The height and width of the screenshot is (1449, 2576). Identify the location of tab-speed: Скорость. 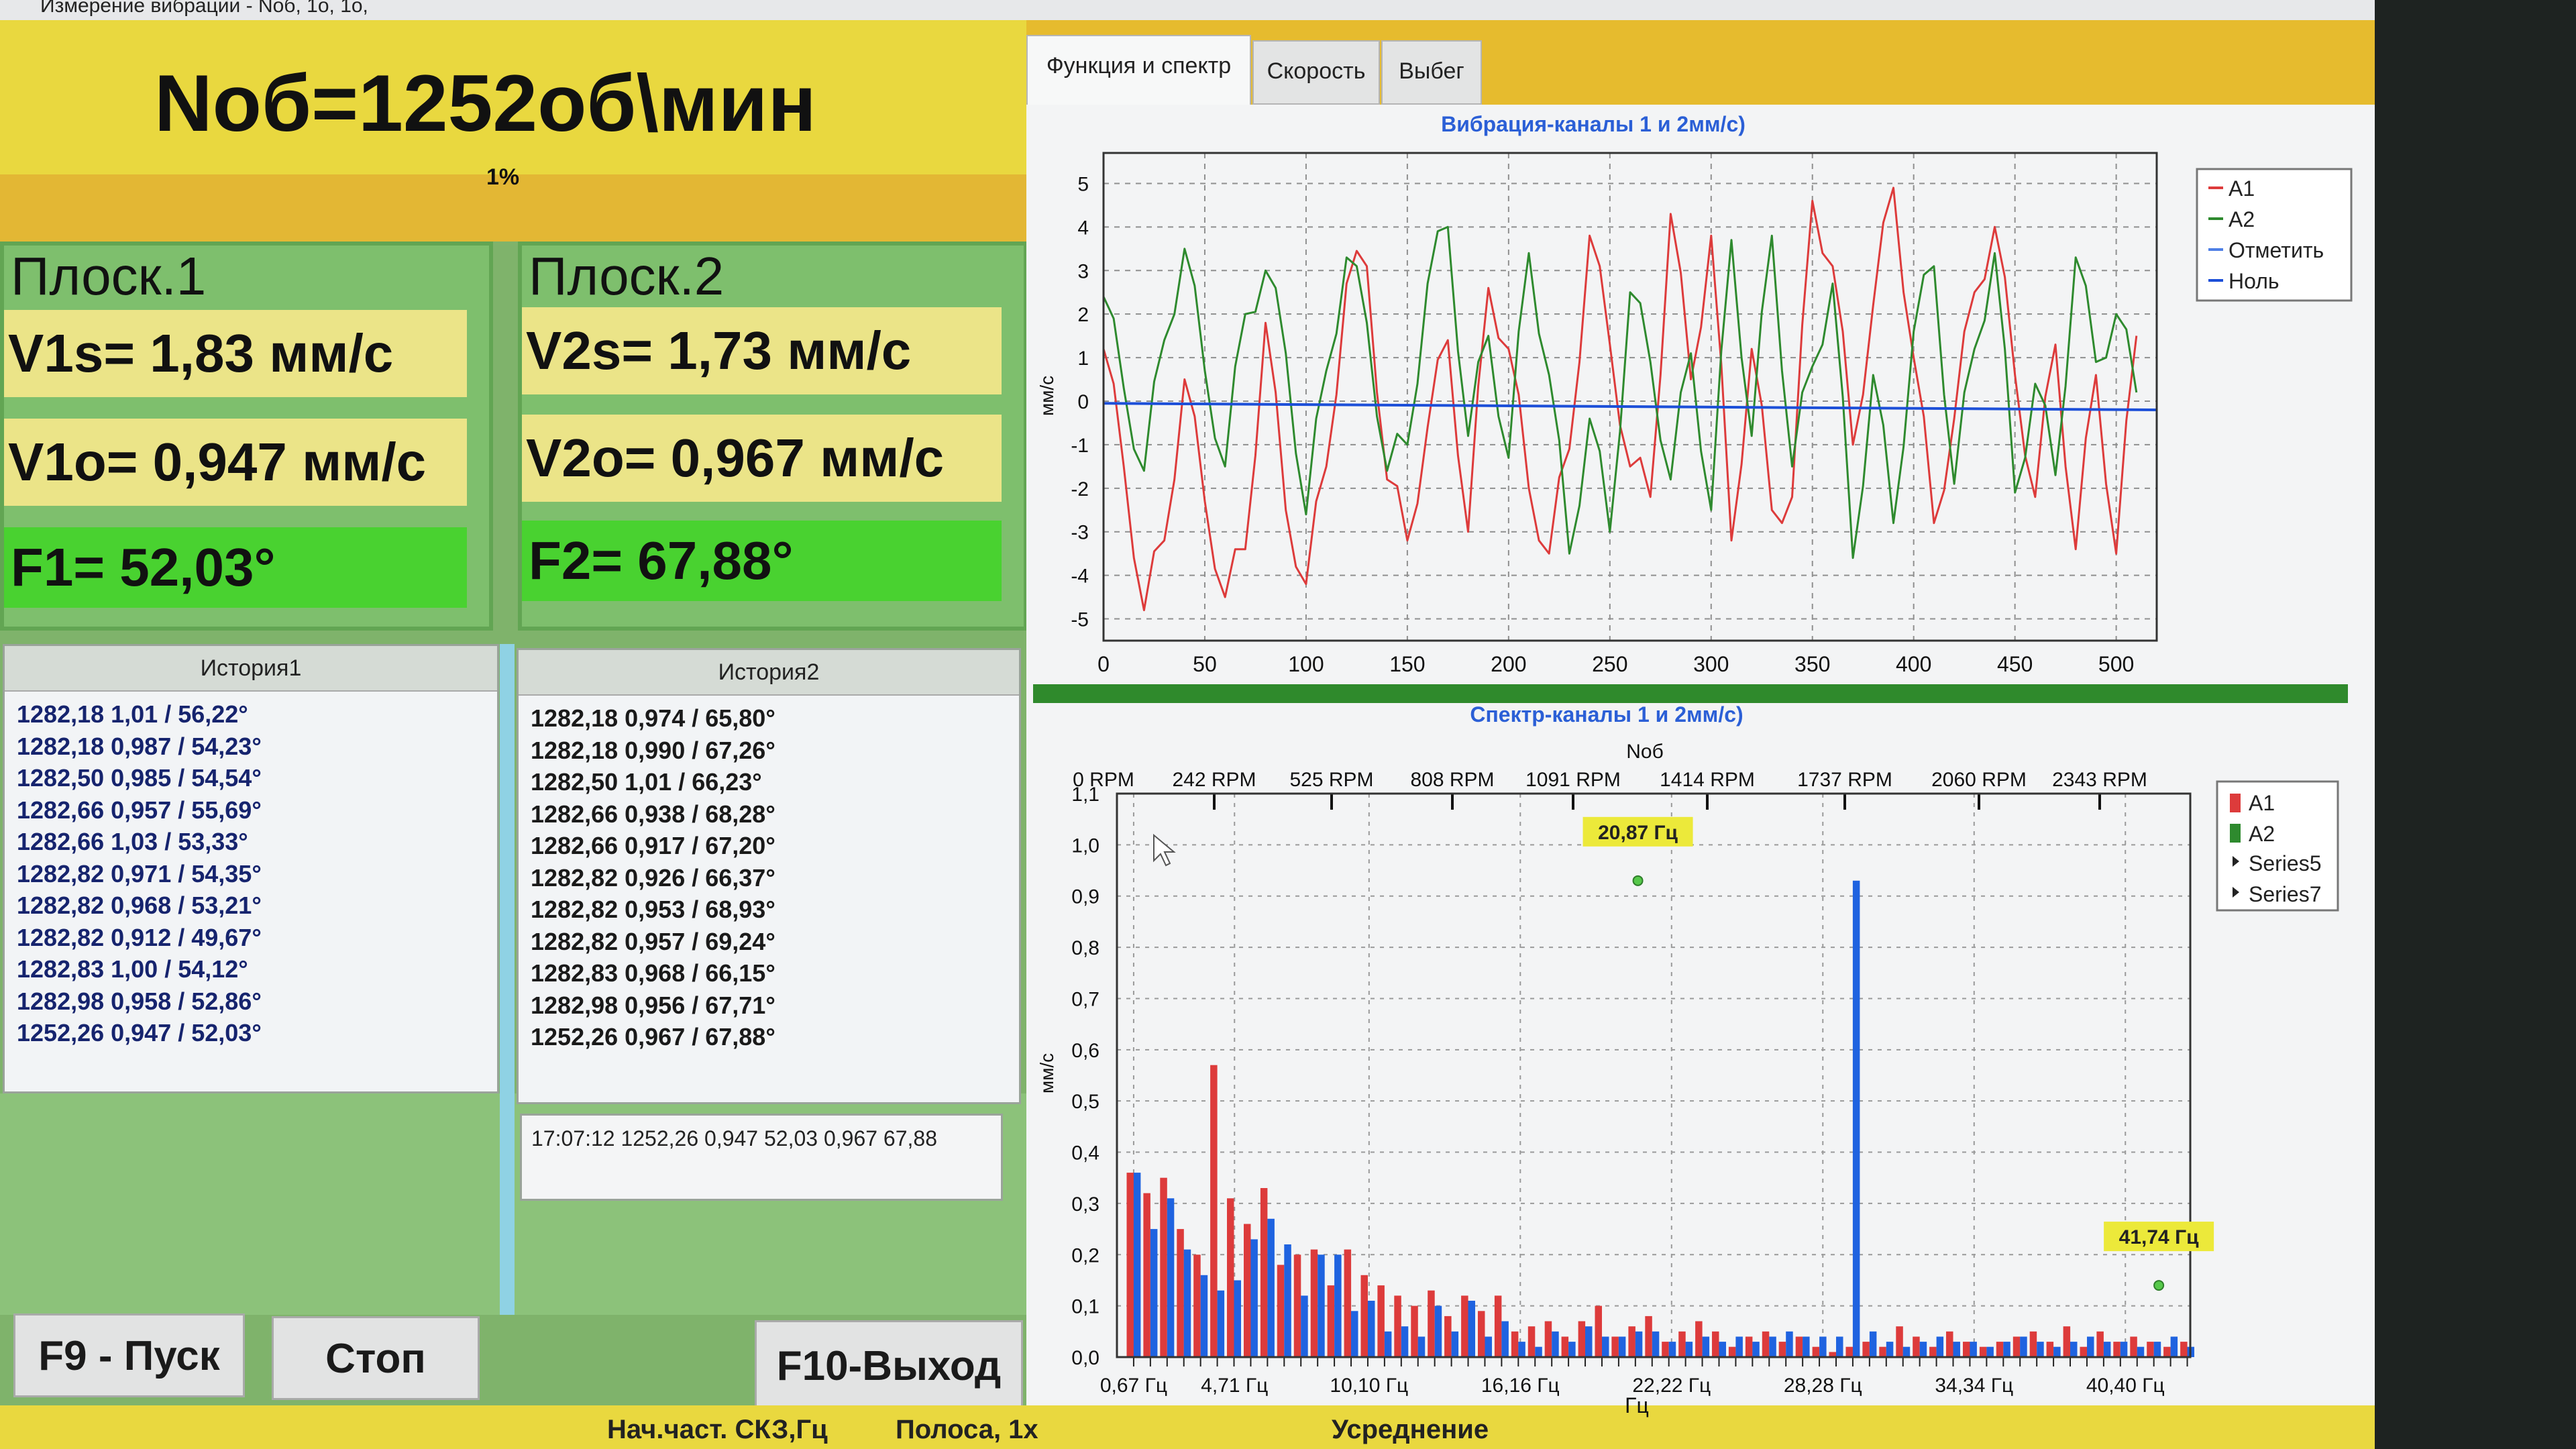
(1316, 72).